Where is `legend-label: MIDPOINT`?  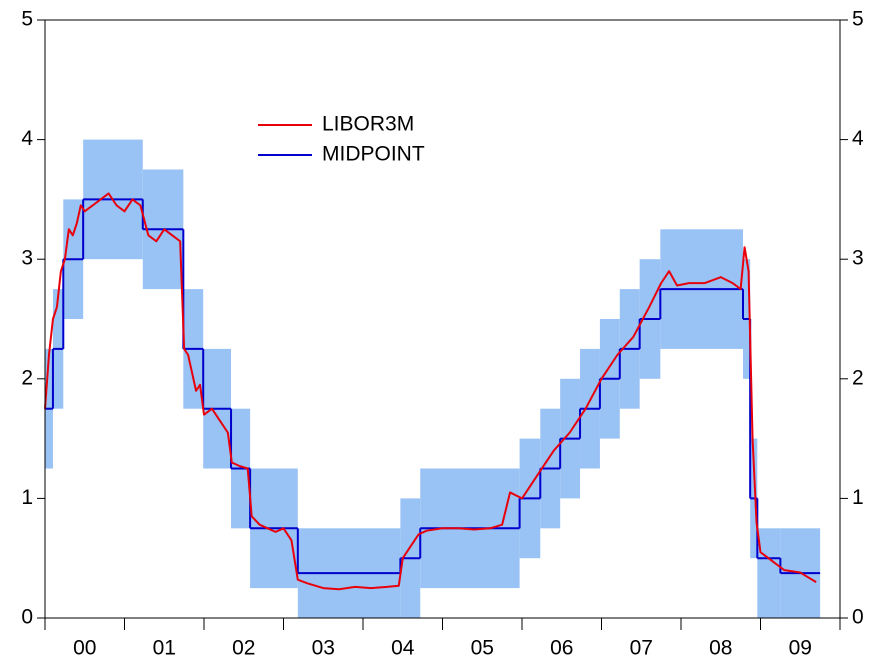 legend-label: MIDPOINT is located at coordinates (373, 154).